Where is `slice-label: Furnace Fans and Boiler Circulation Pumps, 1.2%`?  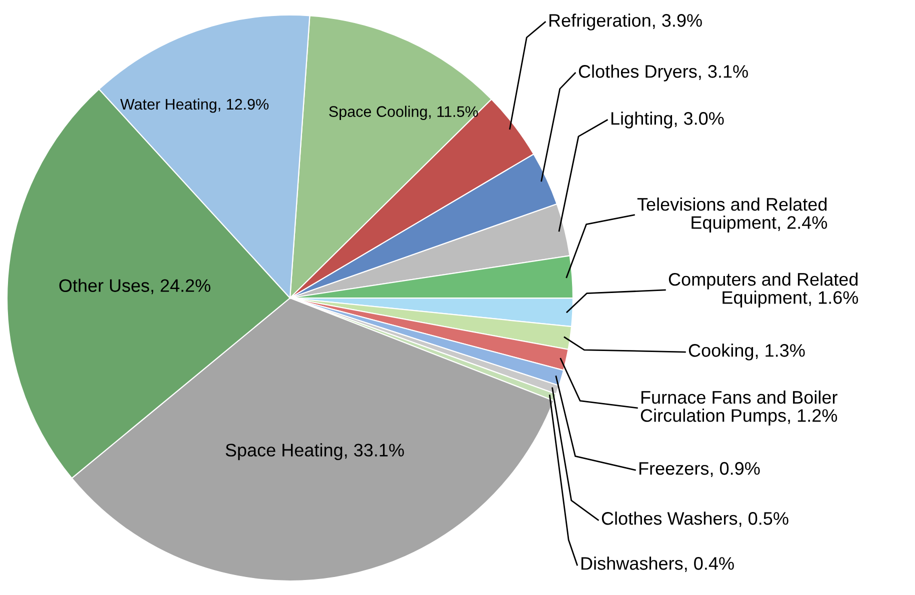
slice-label: Furnace Fans and Boiler Circulation Pumps, 1.2% is located at coordinates (739, 408).